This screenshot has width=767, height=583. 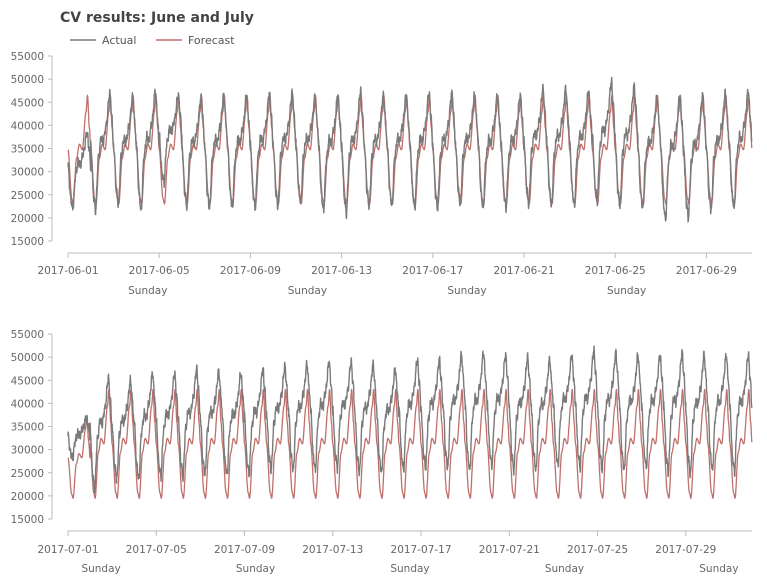 What do you see at coordinates (523, 271) in the screenshot?
I see `x-tick-label: 2017-06-21` at bounding box center [523, 271].